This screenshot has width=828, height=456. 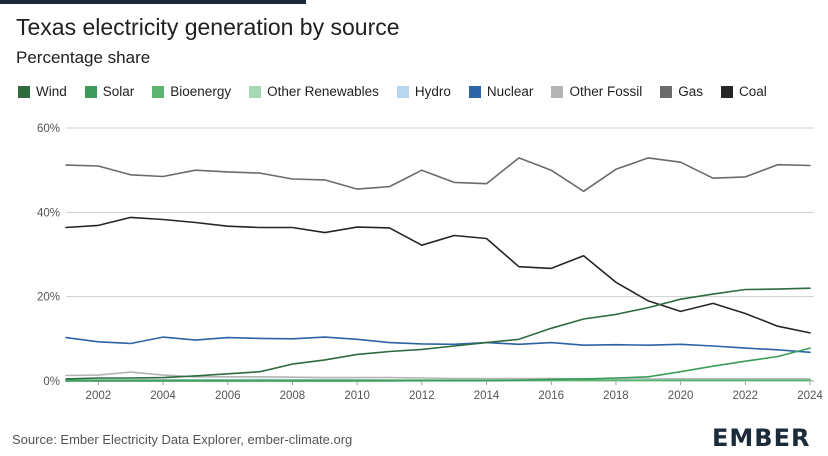 What do you see at coordinates (487, 396) in the screenshot?
I see `x-tick-label: 2014` at bounding box center [487, 396].